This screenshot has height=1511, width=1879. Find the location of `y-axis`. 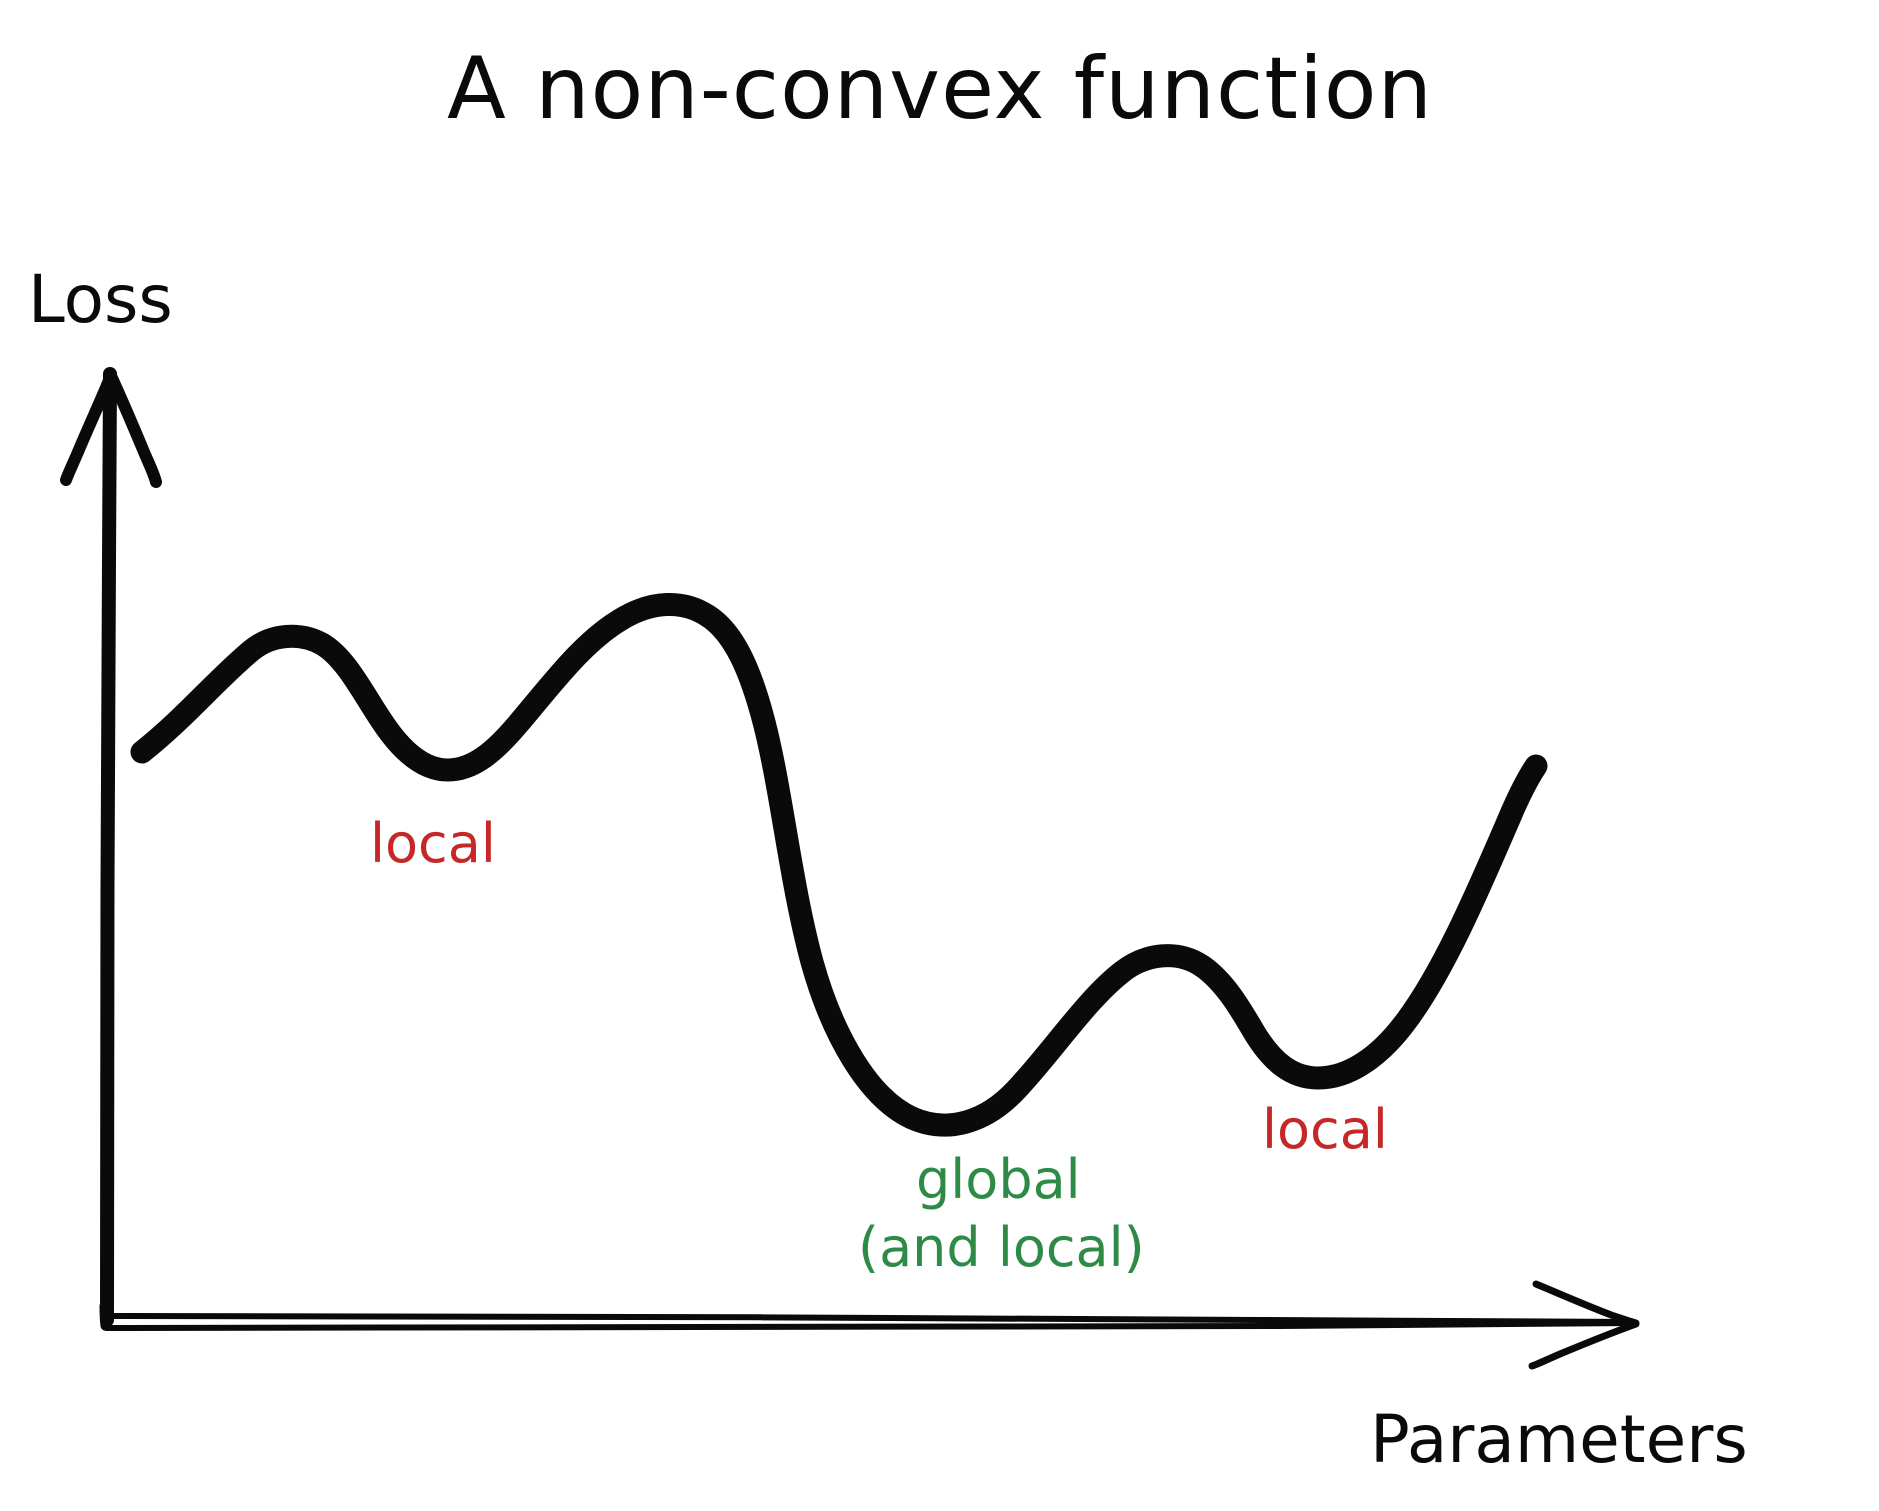

y-axis is located at coordinates (111, 847).